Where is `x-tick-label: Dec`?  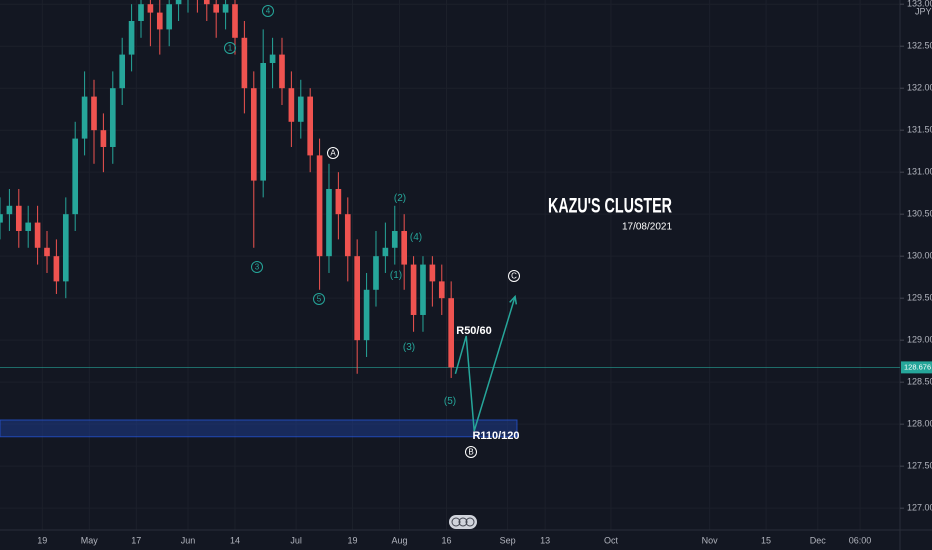
x-tick-label: Dec is located at coordinates (818, 540).